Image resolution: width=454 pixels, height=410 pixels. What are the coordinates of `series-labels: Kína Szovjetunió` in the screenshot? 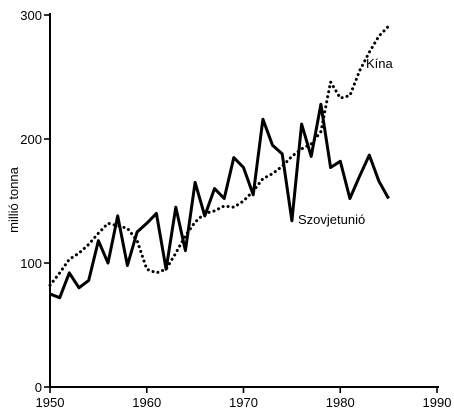 It's located at (346, 141).